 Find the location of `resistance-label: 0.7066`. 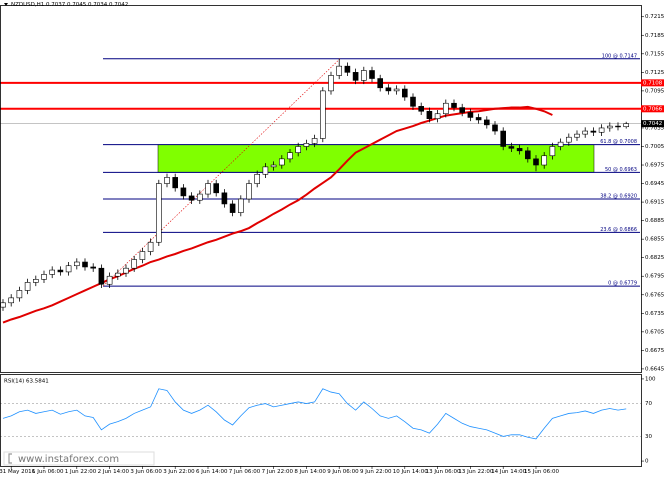

resistance-label: 0.7066 is located at coordinates (653, 109).